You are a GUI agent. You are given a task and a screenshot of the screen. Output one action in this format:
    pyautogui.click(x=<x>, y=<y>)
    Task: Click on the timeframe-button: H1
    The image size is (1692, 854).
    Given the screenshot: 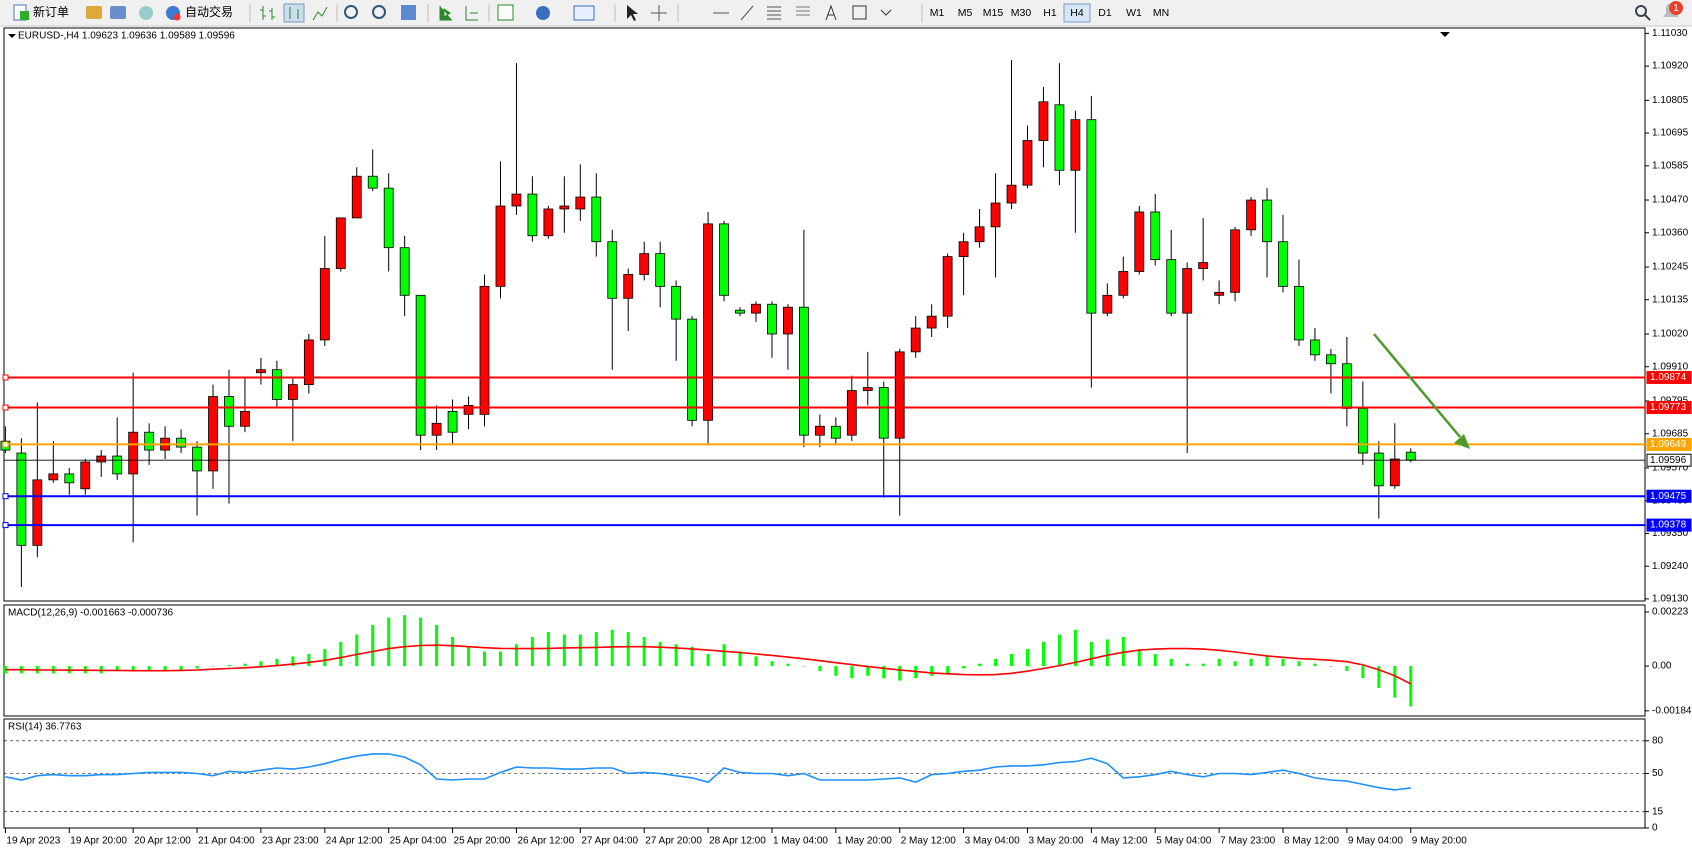 What is the action you would take?
    pyautogui.click(x=1050, y=13)
    